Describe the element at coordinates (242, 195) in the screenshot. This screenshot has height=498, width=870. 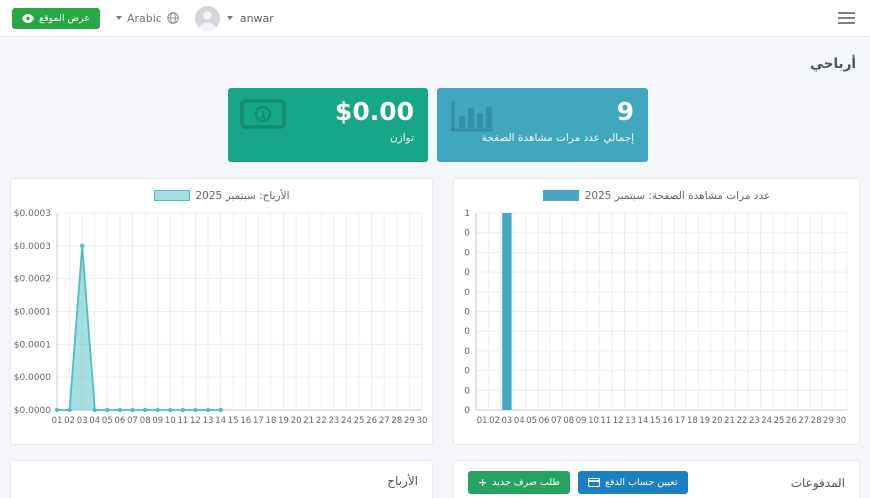
I see `legend-label: الأرباح: سبتمبر 2025` at that location.